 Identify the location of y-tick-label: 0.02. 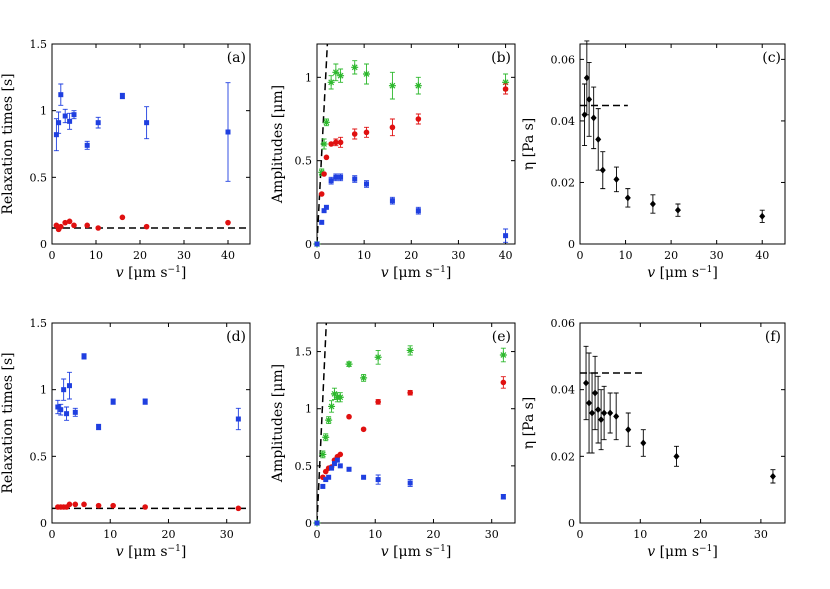
(563, 182).